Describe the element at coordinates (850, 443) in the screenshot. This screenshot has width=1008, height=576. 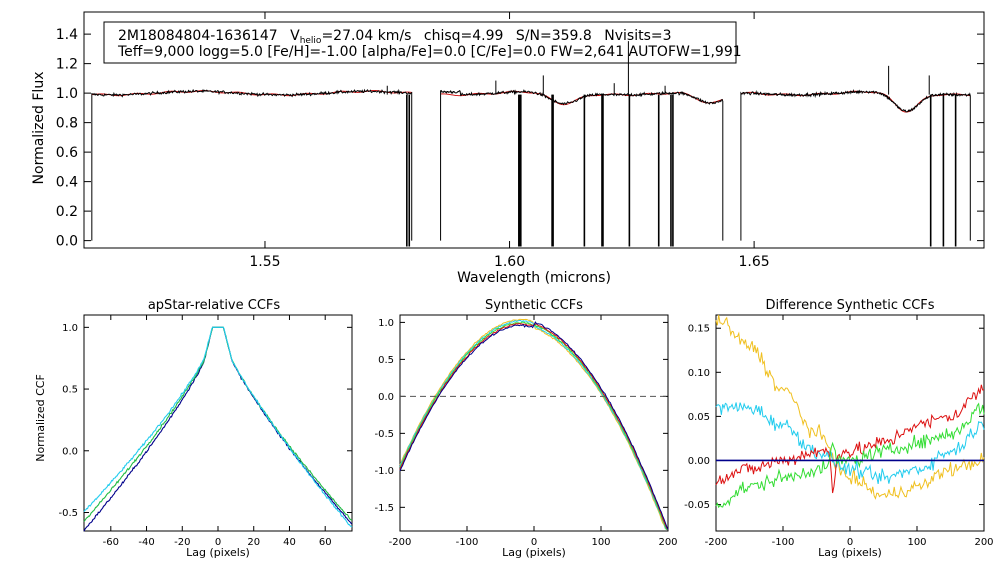
I see `difference-ccf-series-cyan` at that location.